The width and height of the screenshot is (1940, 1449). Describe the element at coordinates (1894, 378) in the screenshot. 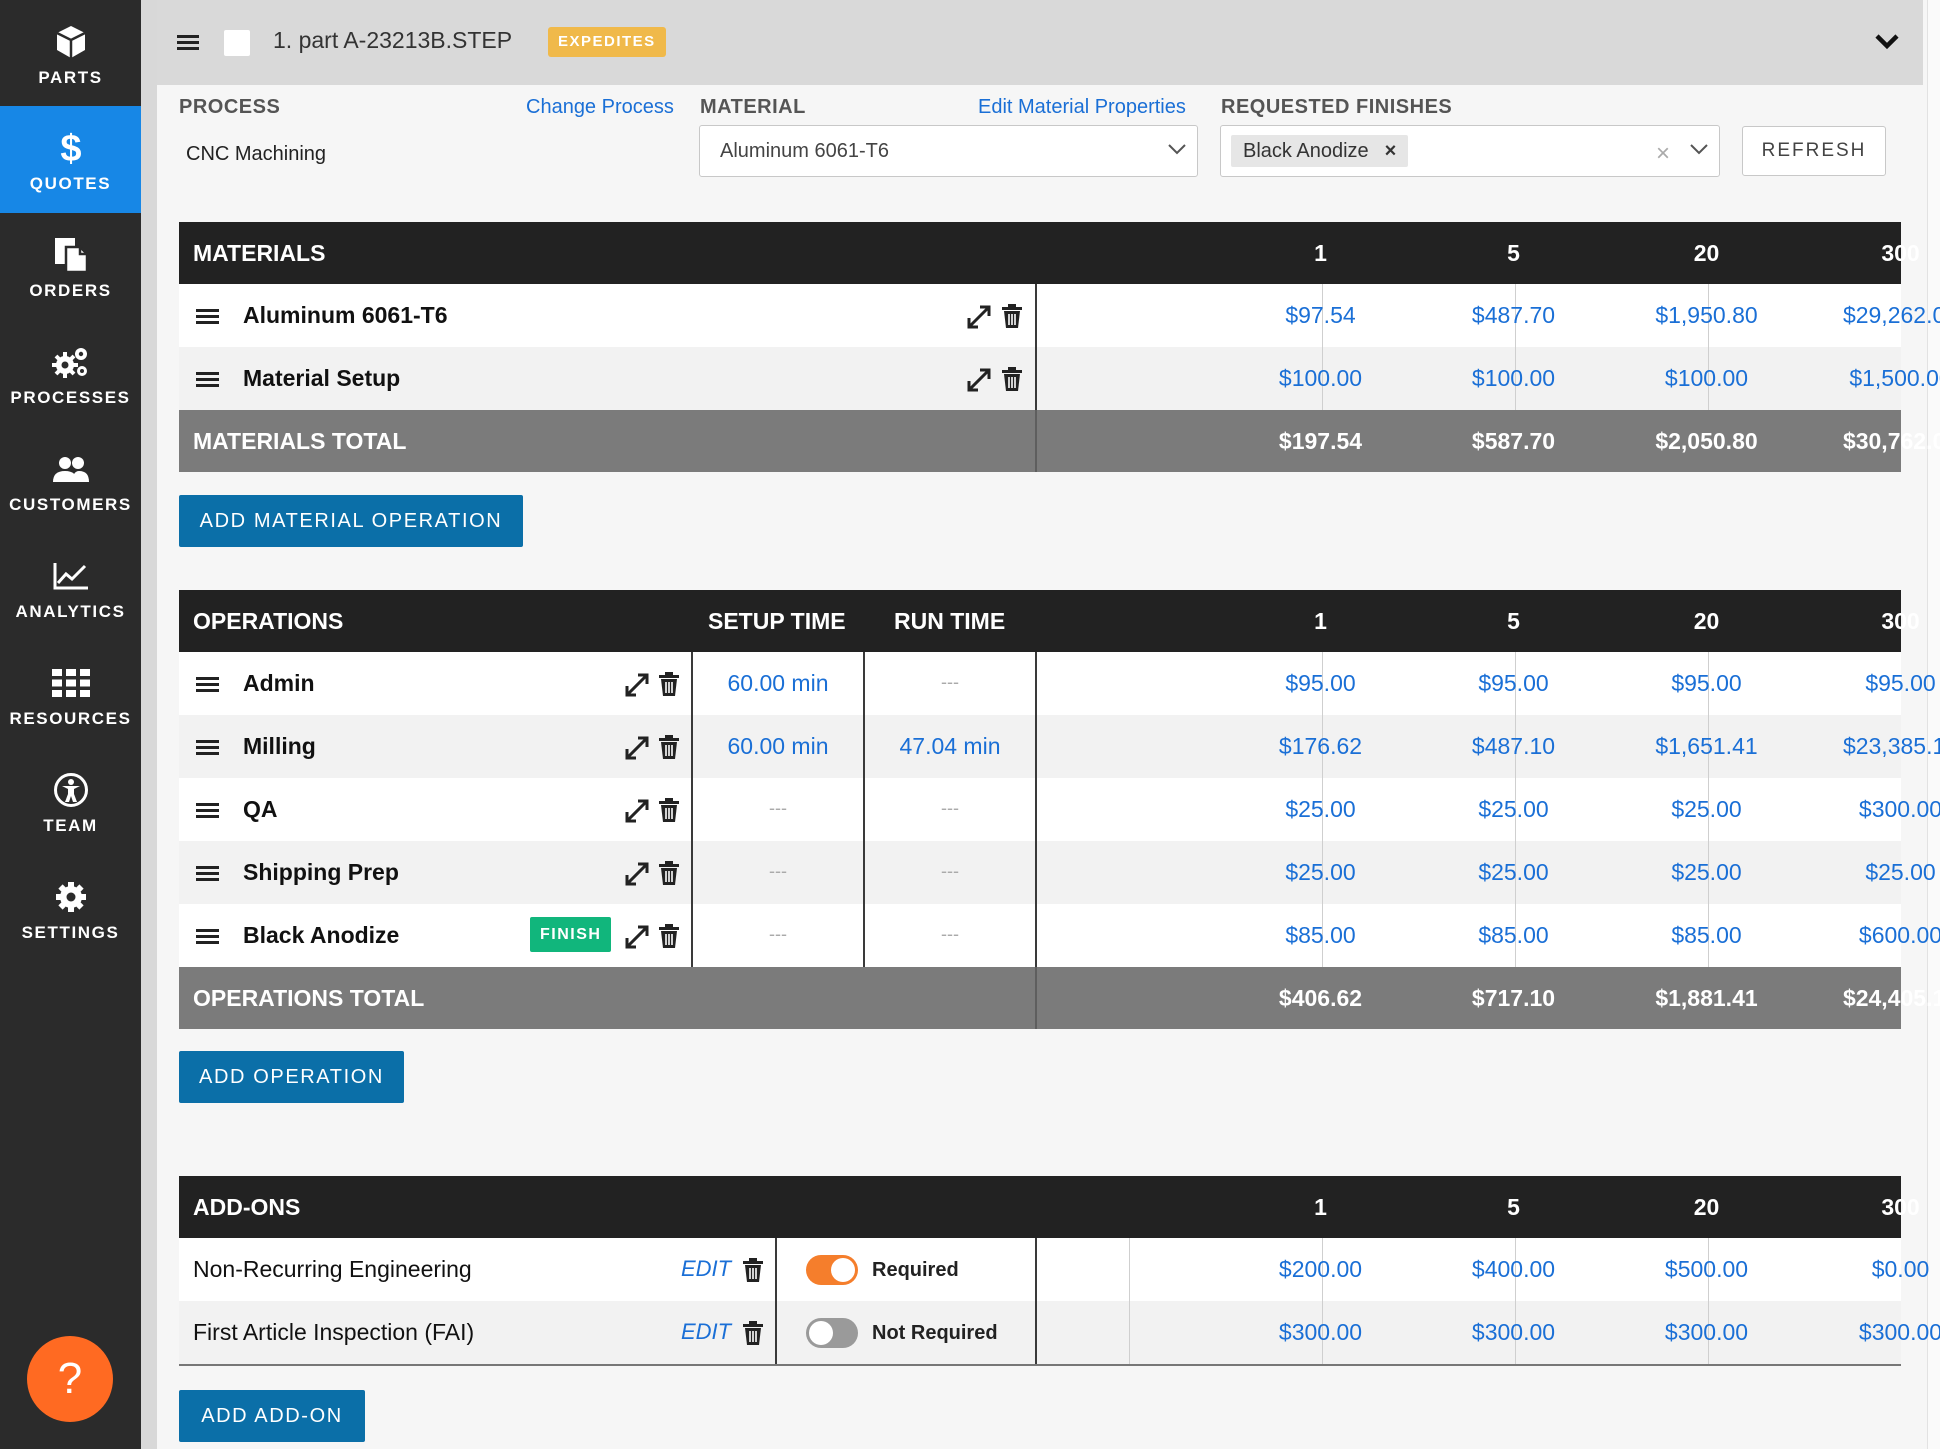

I see `price-cell: $1,500.00` at that location.